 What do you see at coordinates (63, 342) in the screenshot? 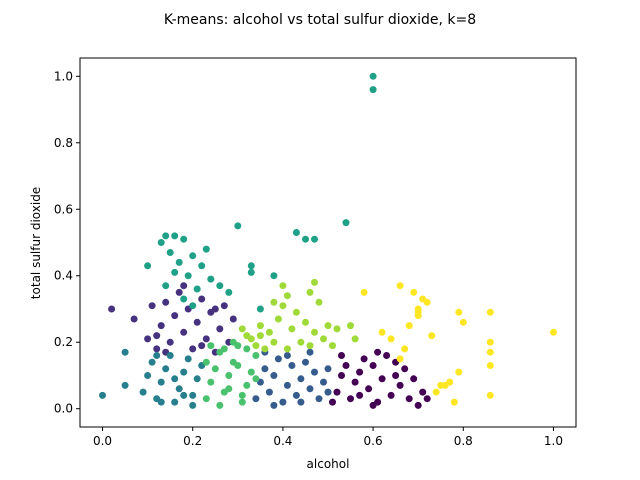
I see `y-tick-label: 0.2` at bounding box center [63, 342].